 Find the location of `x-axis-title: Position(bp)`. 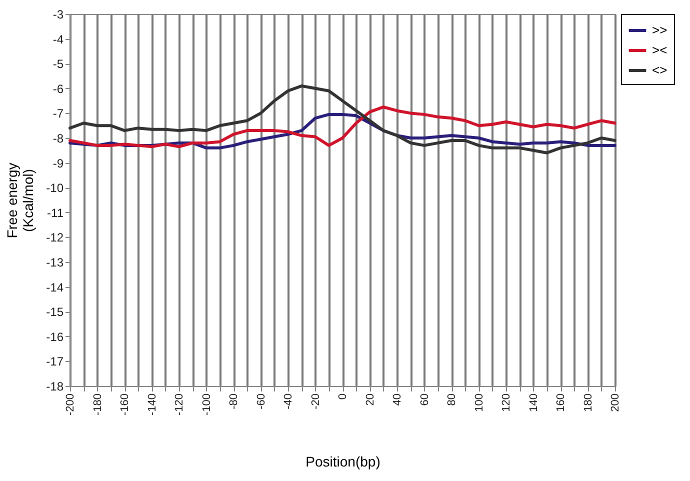

x-axis-title: Position(bp) is located at coordinates (343, 462).